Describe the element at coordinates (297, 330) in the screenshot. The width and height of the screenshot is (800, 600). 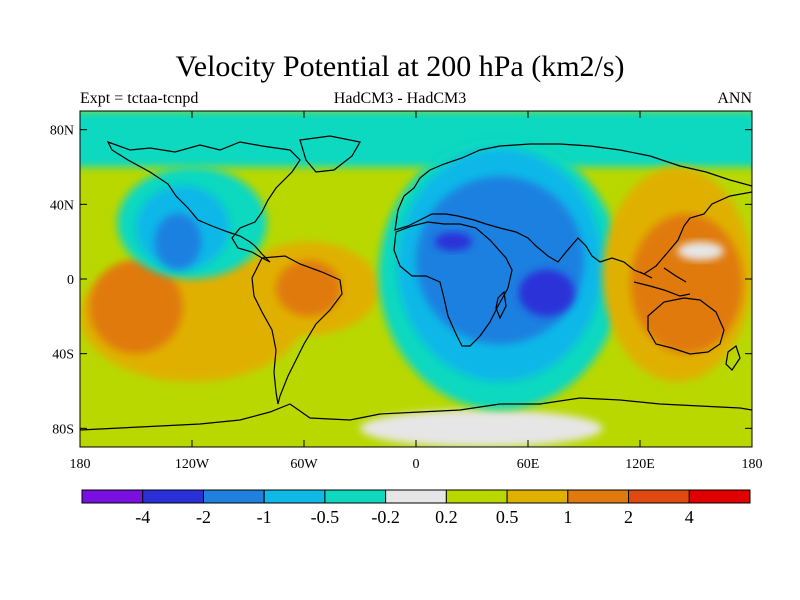
I see `coastline-south-america` at that location.